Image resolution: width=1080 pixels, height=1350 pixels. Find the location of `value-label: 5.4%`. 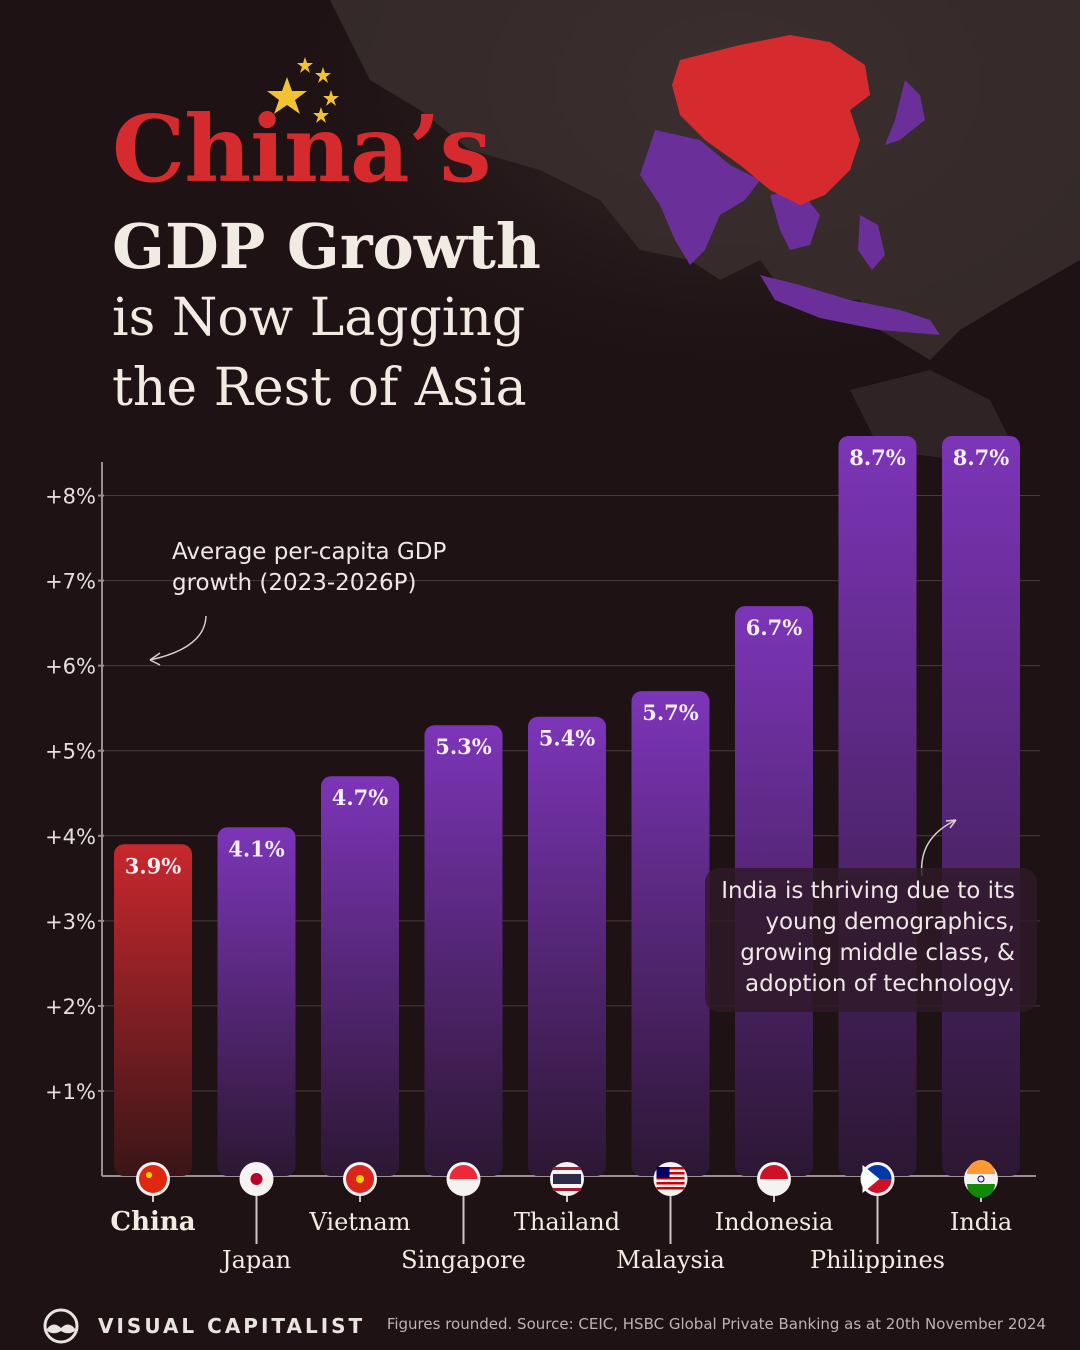

value-label: 5.4% is located at coordinates (567, 738).